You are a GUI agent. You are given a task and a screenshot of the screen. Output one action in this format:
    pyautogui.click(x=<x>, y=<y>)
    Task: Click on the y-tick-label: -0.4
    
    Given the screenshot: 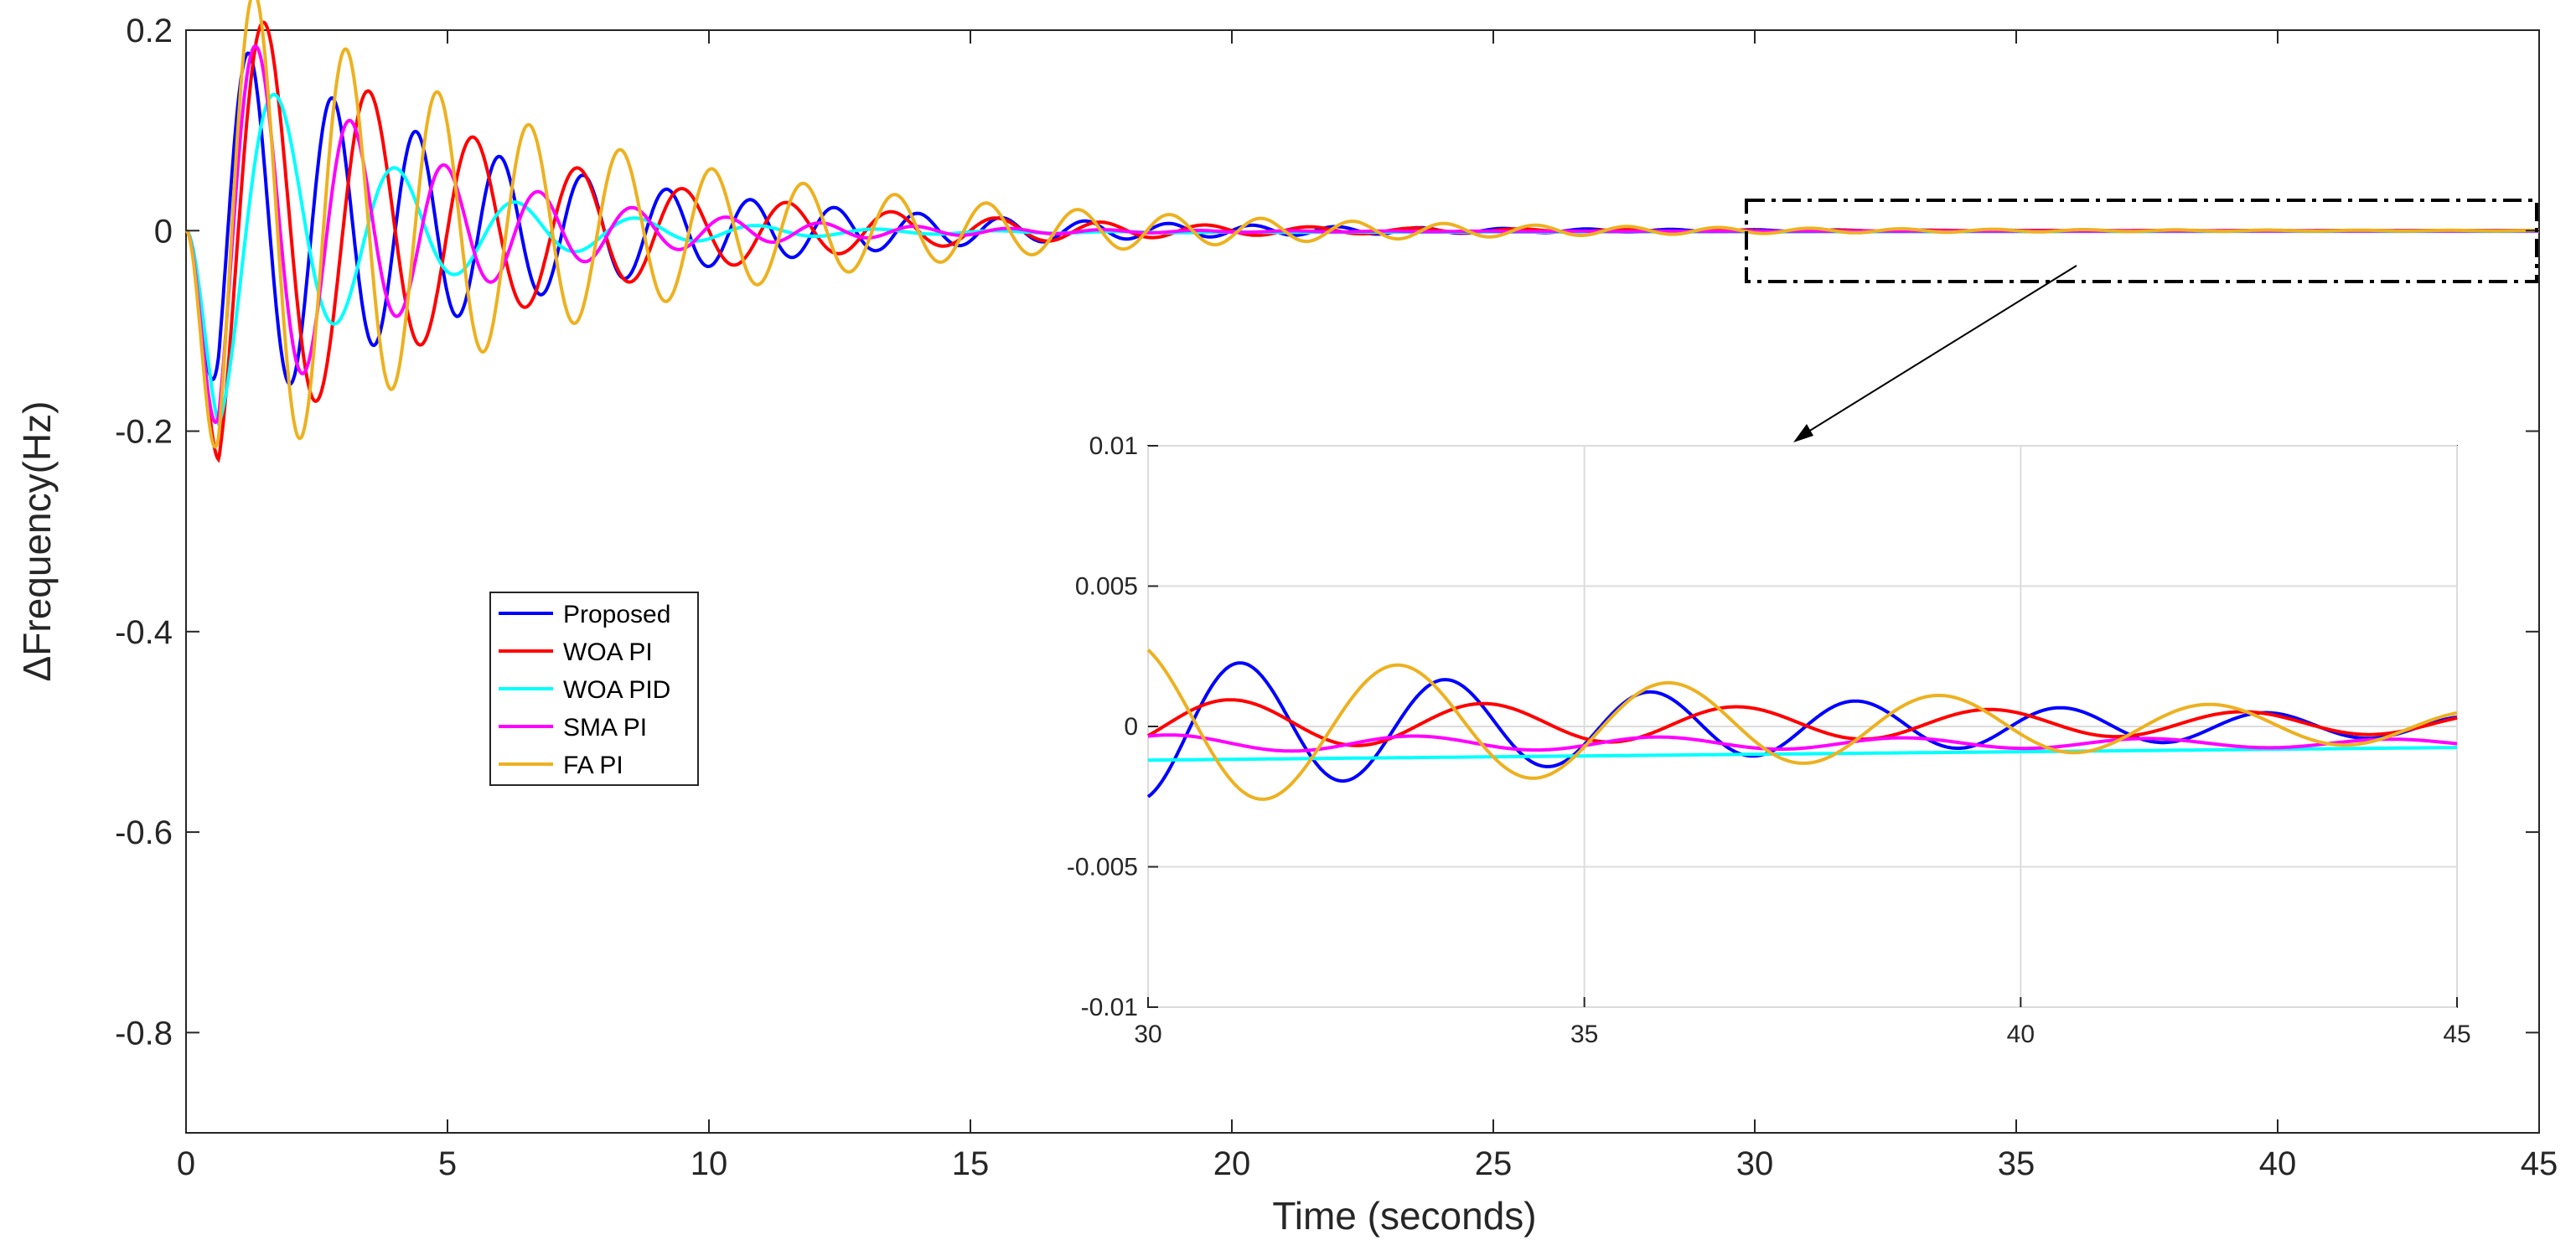 What is the action you would take?
    pyautogui.click(x=144, y=632)
    